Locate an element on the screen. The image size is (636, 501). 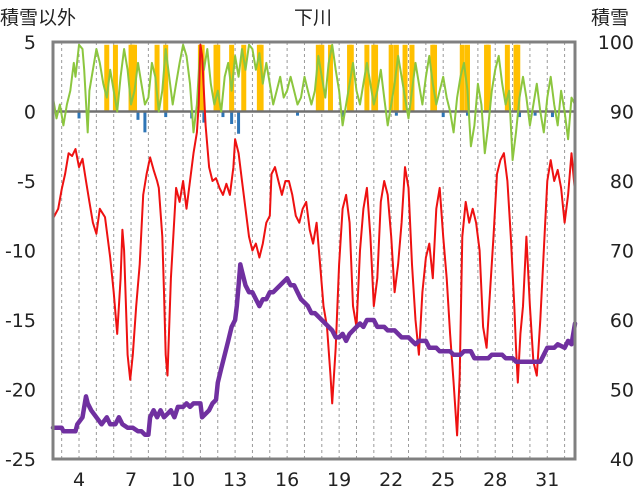
chart-title: 下川 is located at coordinates (313, 18).